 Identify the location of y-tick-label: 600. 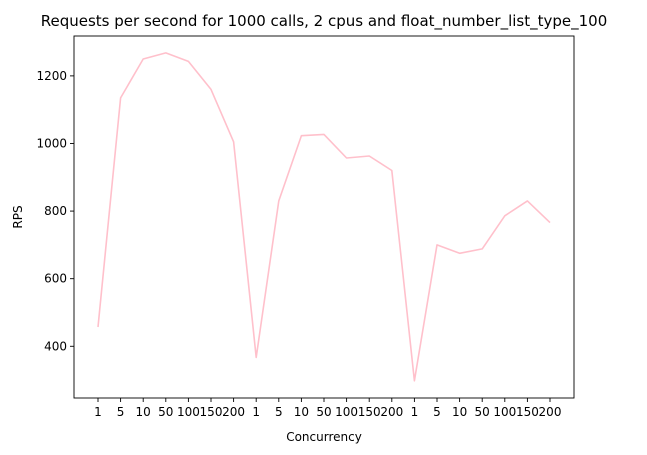
(55, 279).